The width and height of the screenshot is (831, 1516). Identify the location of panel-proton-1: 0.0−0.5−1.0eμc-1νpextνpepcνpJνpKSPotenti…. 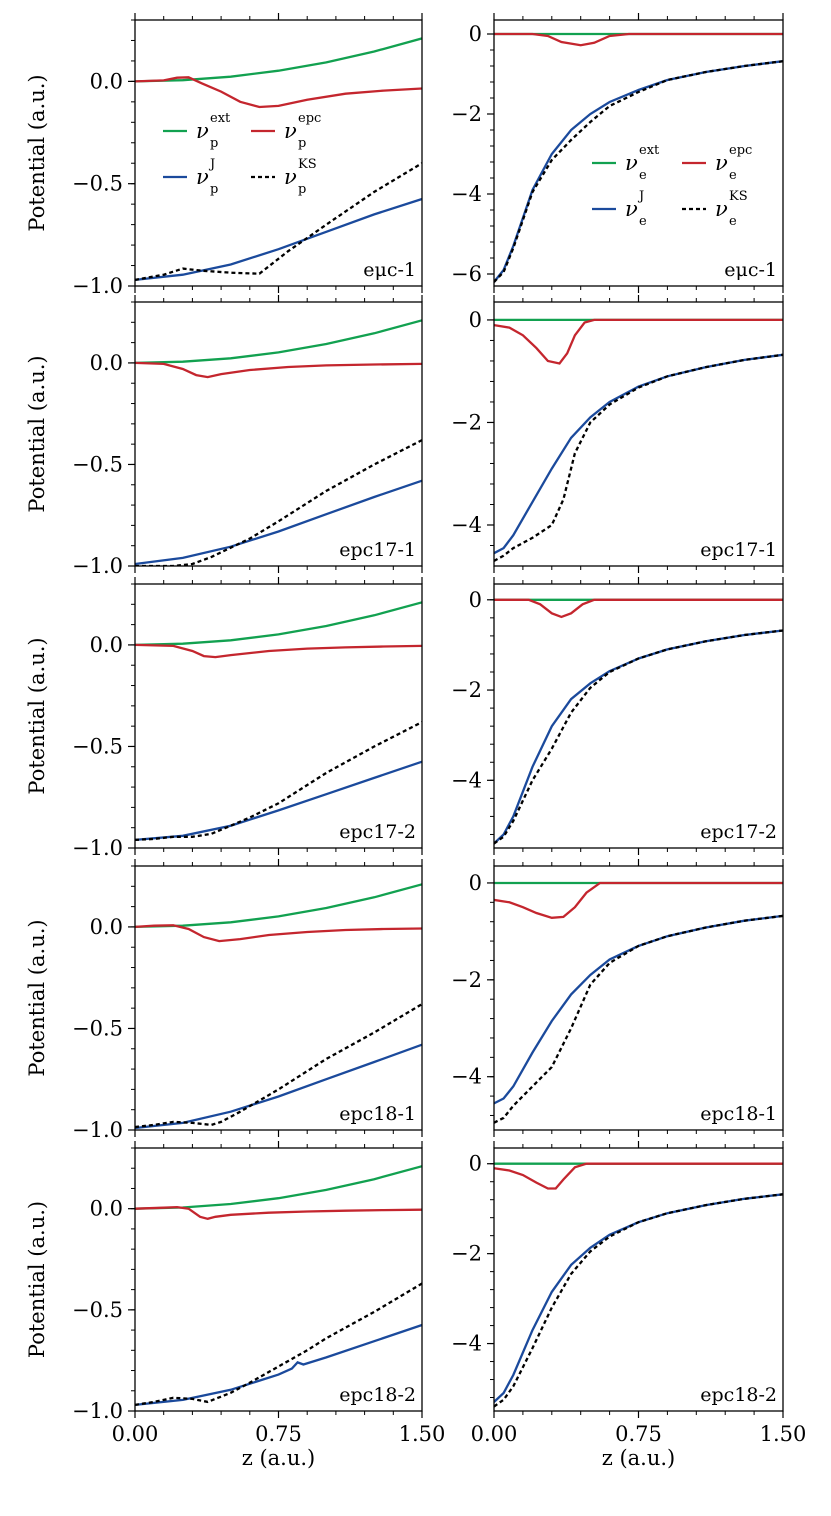
(224, 155).